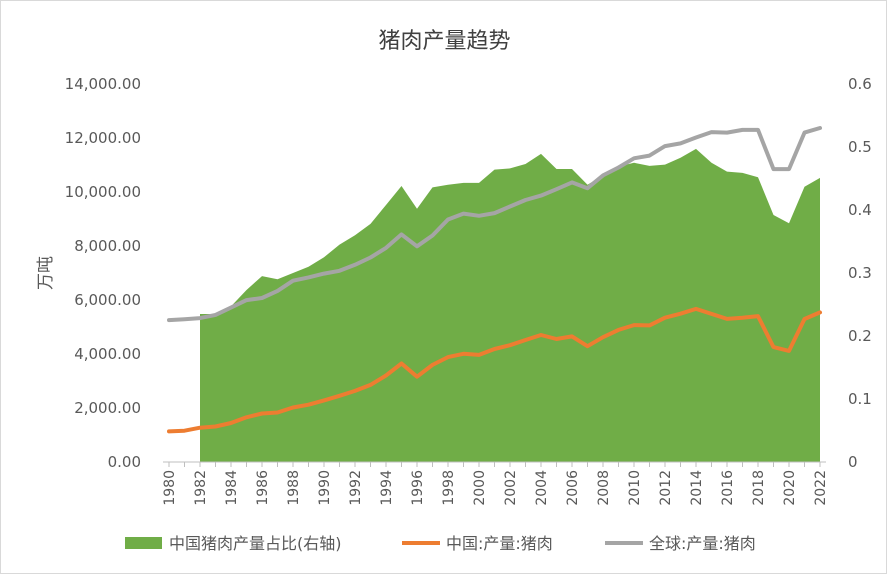  What do you see at coordinates (697, 488) in the screenshot?
I see `x-tick-label: 2014` at bounding box center [697, 488].